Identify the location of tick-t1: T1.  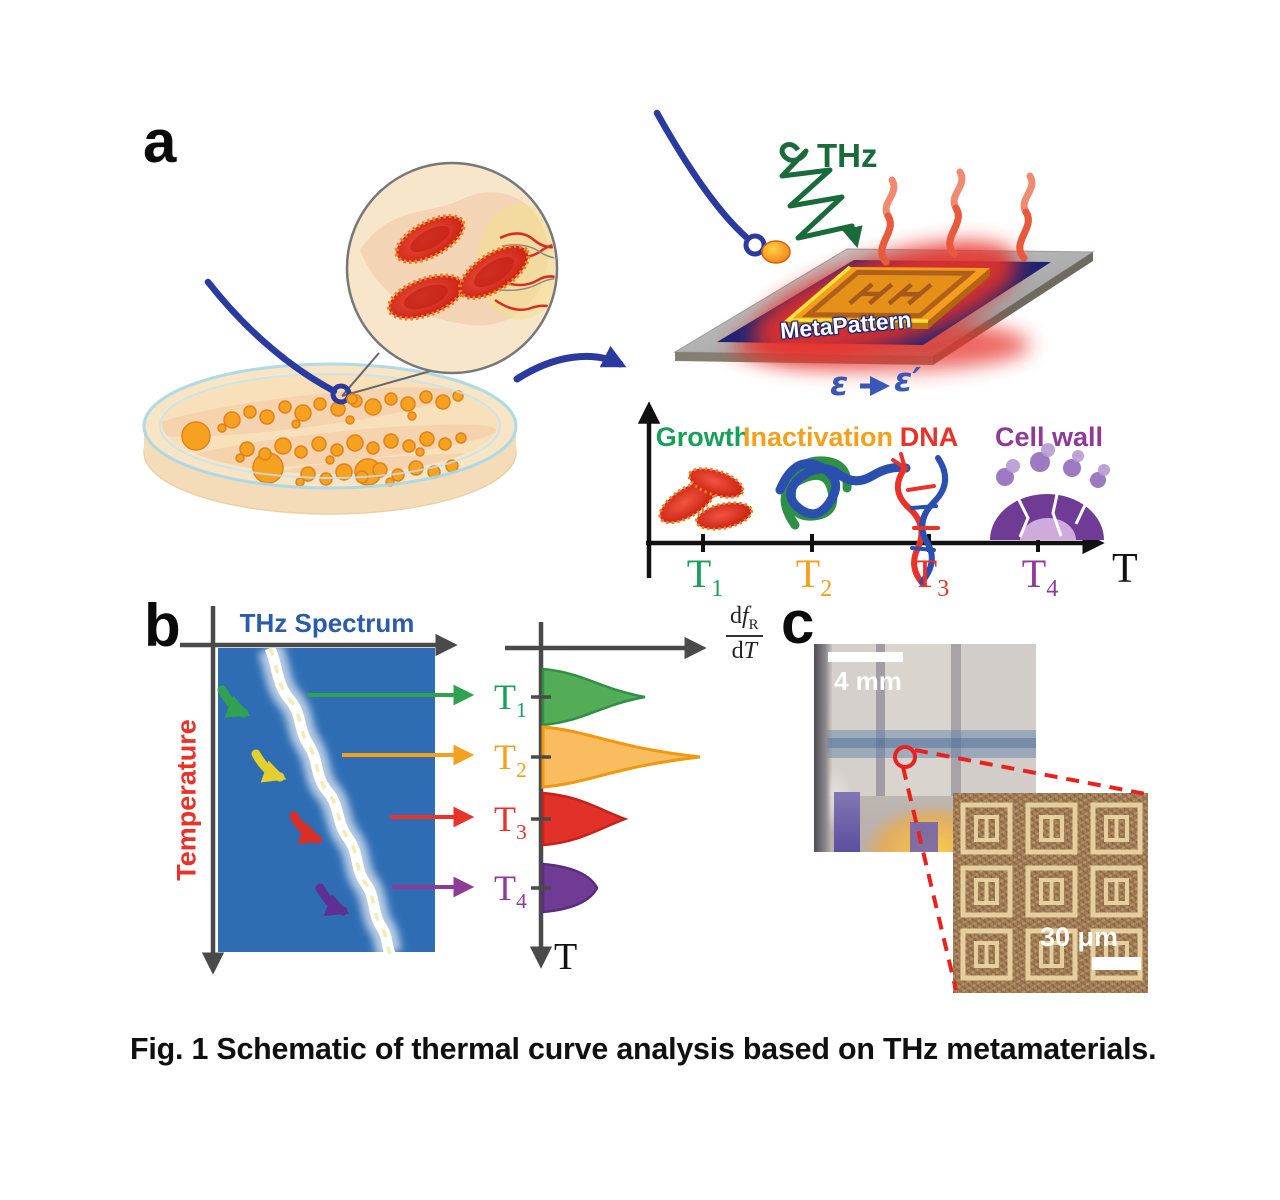
(705, 576).